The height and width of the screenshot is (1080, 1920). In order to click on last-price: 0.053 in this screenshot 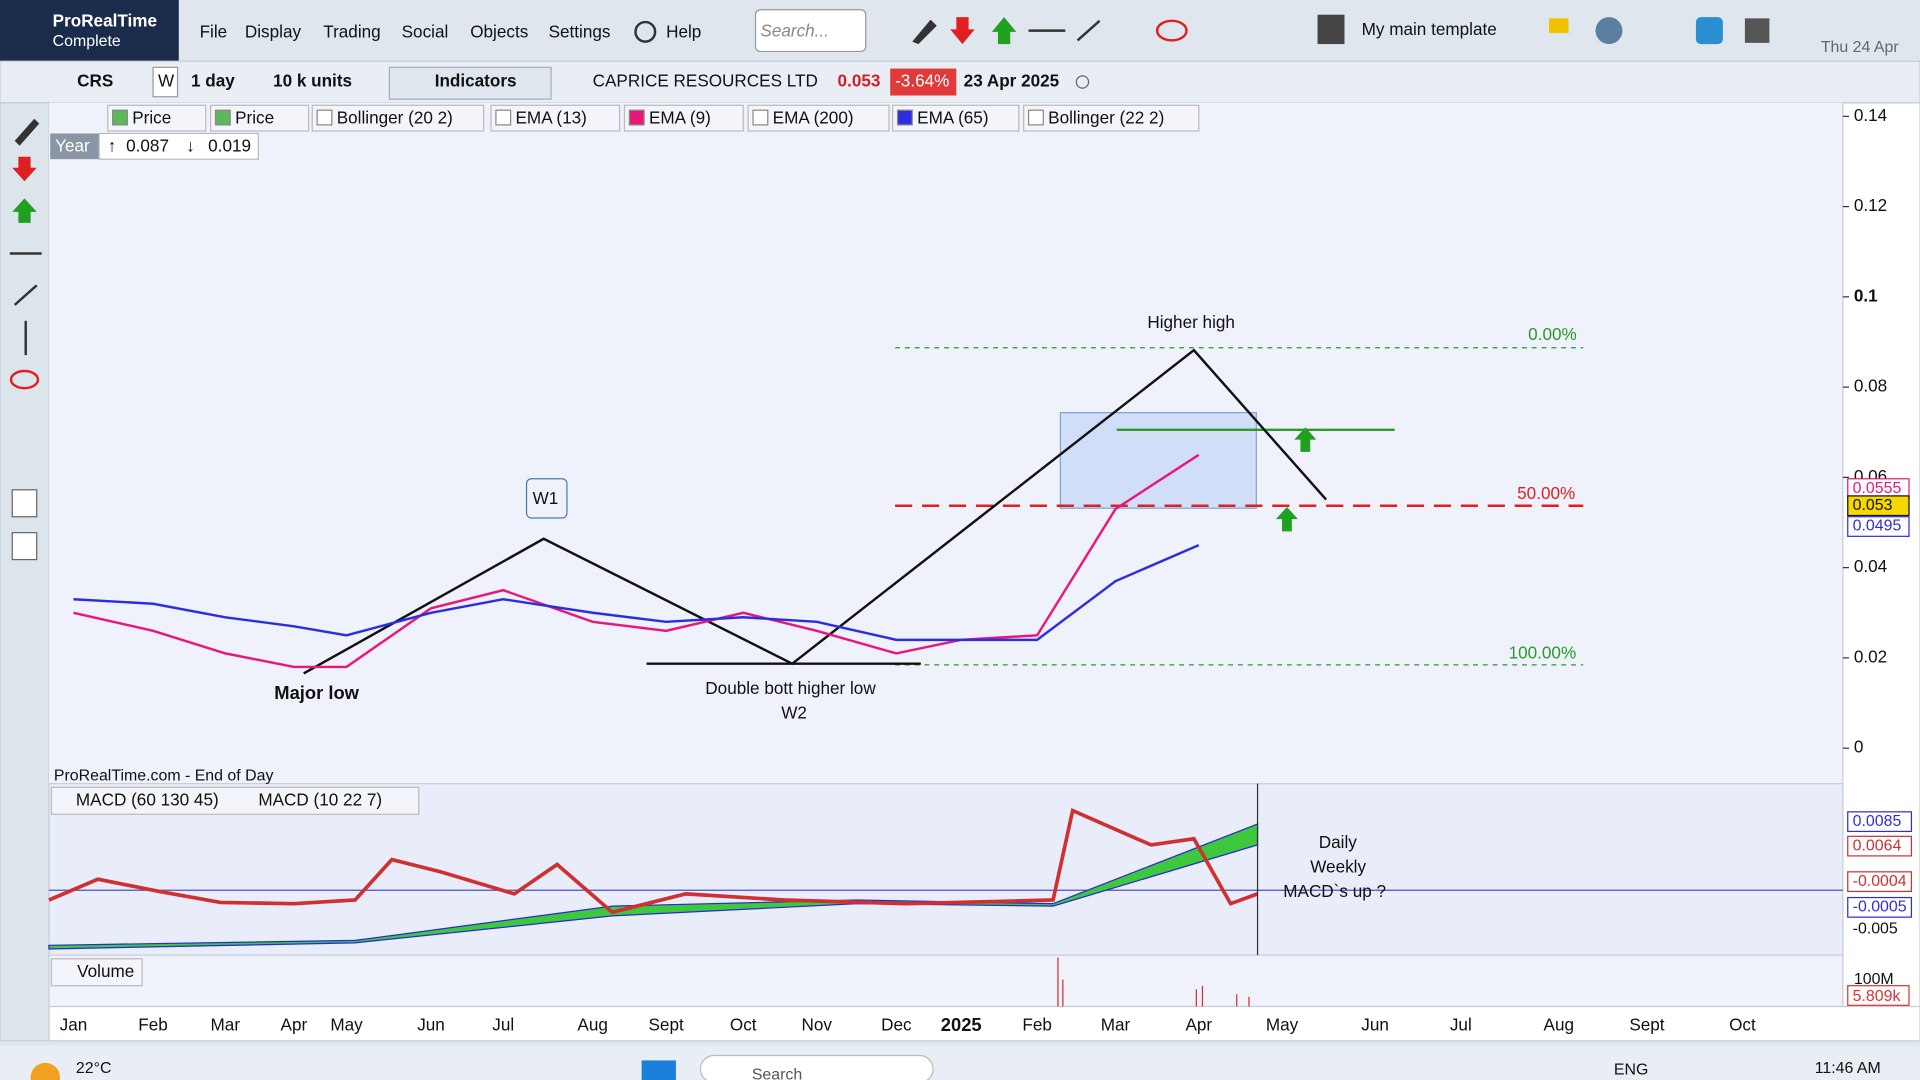, I will do `click(859, 81)`.